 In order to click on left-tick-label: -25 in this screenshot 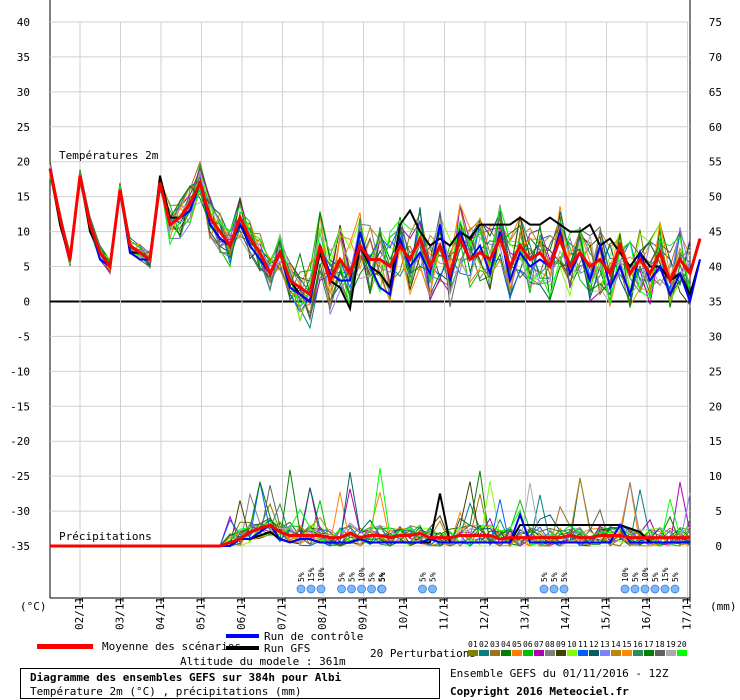, I will do `click(20, 476)`.